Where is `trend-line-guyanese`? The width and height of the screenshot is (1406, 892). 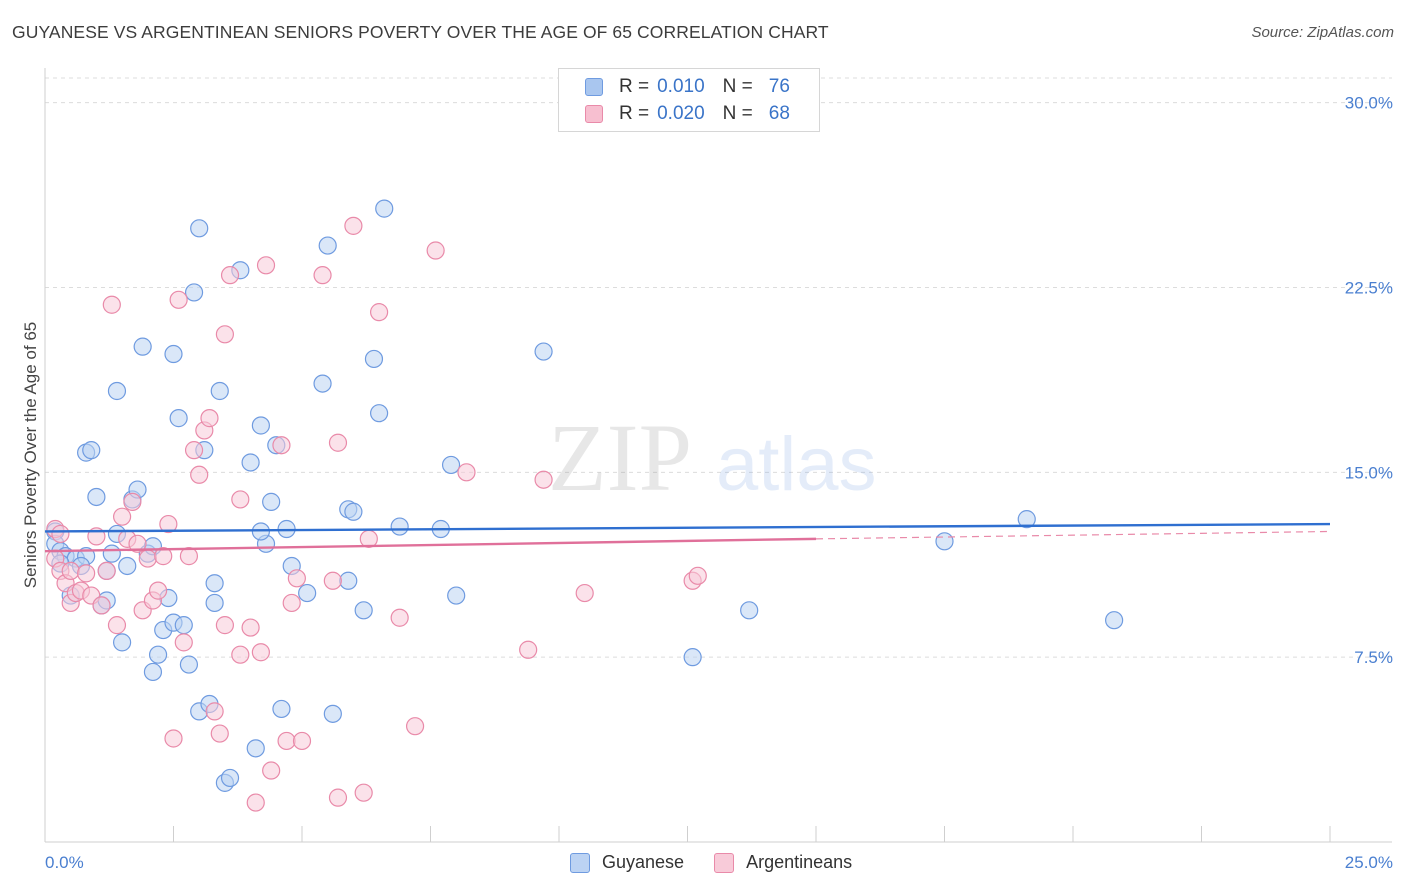
trend-line-guyanese is located at coordinates (687, 527).